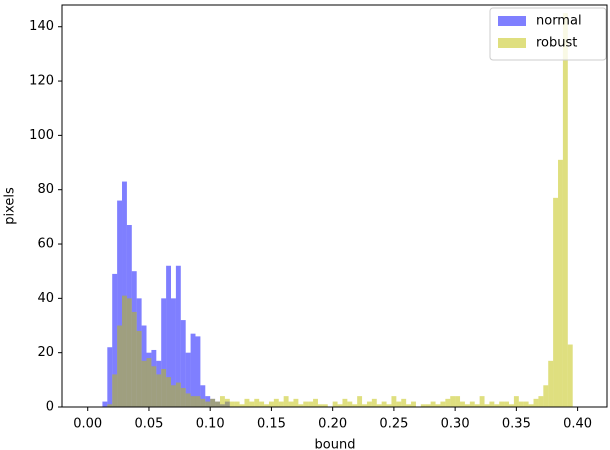  Describe the element at coordinates (516, 424) in the screenshot. I see `x-tick-label: 0.35` at that location.